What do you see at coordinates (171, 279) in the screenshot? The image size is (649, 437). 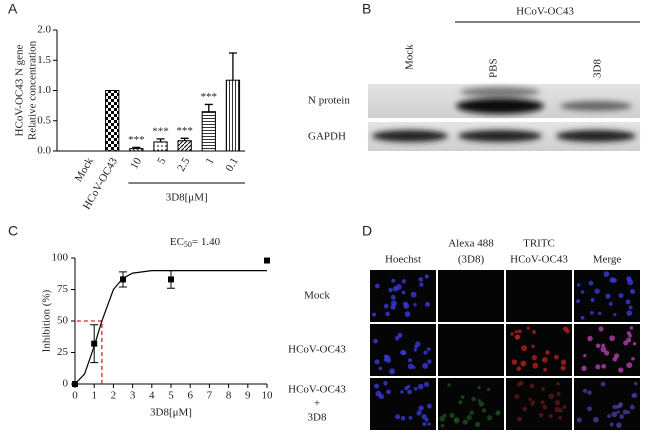 I see `point` at bounding box center [171, 279].